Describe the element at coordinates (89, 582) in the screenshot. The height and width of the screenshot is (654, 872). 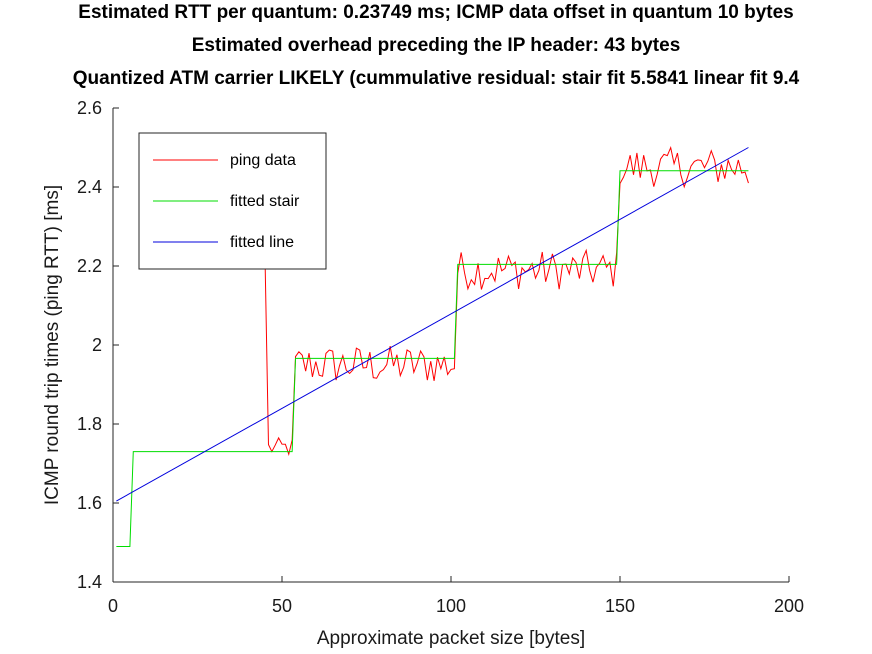
I see `y-tick-label: 1.4` at that location.